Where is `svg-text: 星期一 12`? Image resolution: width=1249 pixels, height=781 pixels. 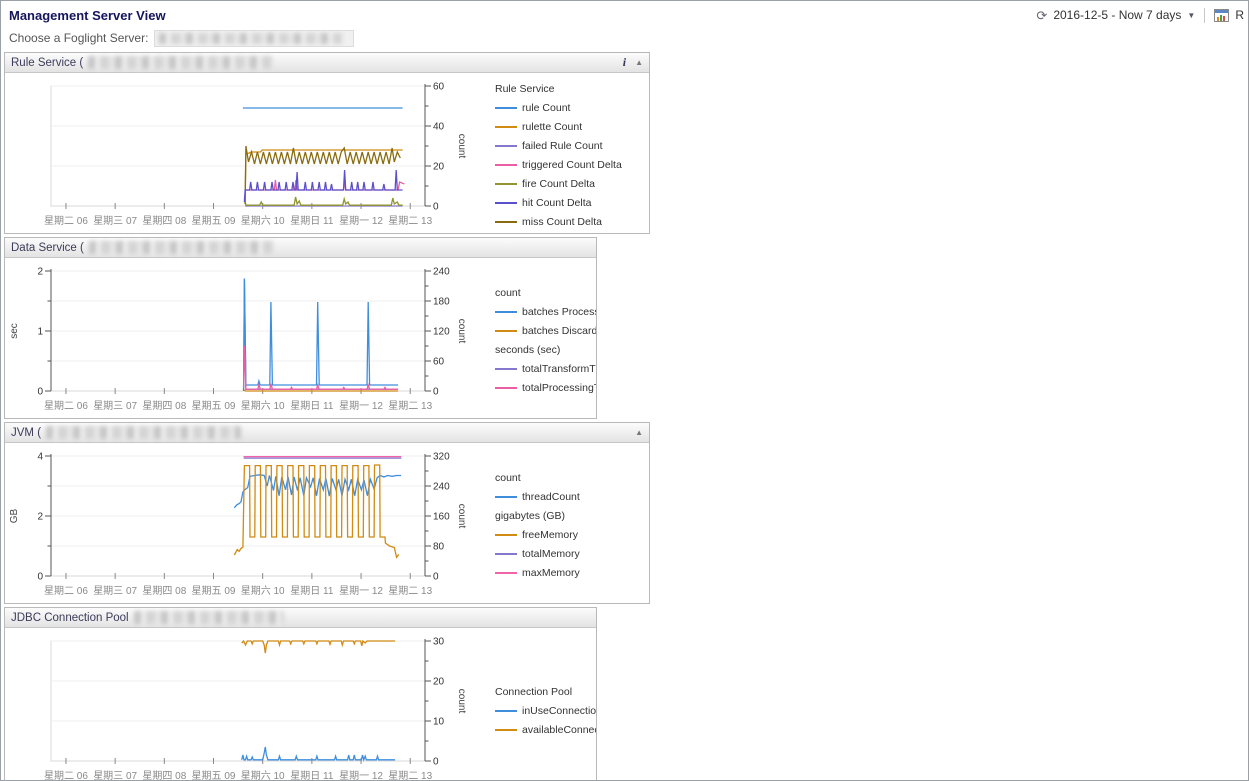
svg-text: 星期一 12 is located at coordinates (361, 221).